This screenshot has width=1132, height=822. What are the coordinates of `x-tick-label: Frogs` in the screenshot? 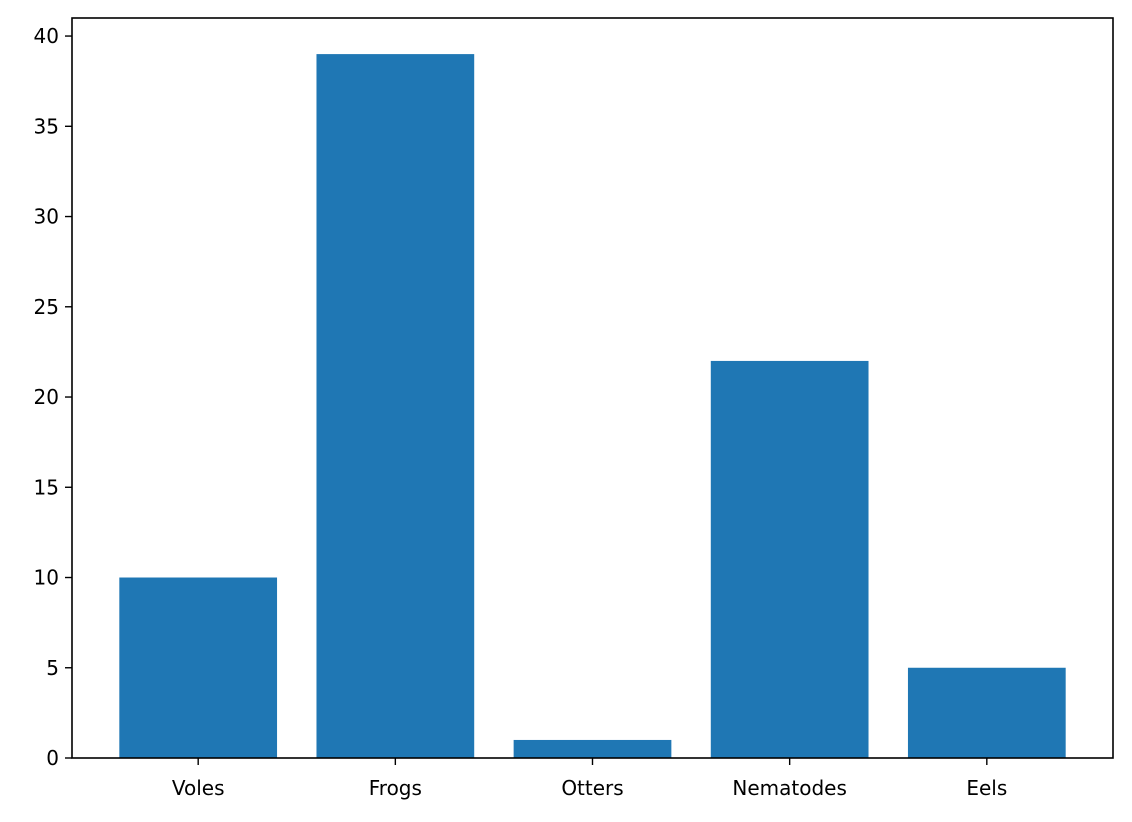 It's located at (395, 788).